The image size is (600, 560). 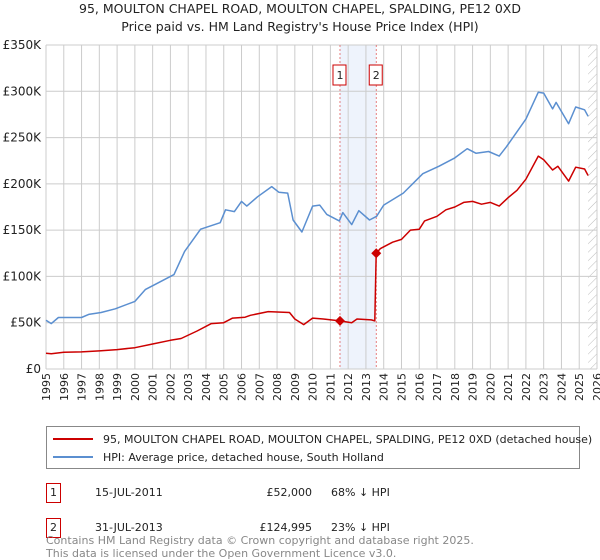 I want to click on x-tick-label: 2005, so click(x=224, y=387).